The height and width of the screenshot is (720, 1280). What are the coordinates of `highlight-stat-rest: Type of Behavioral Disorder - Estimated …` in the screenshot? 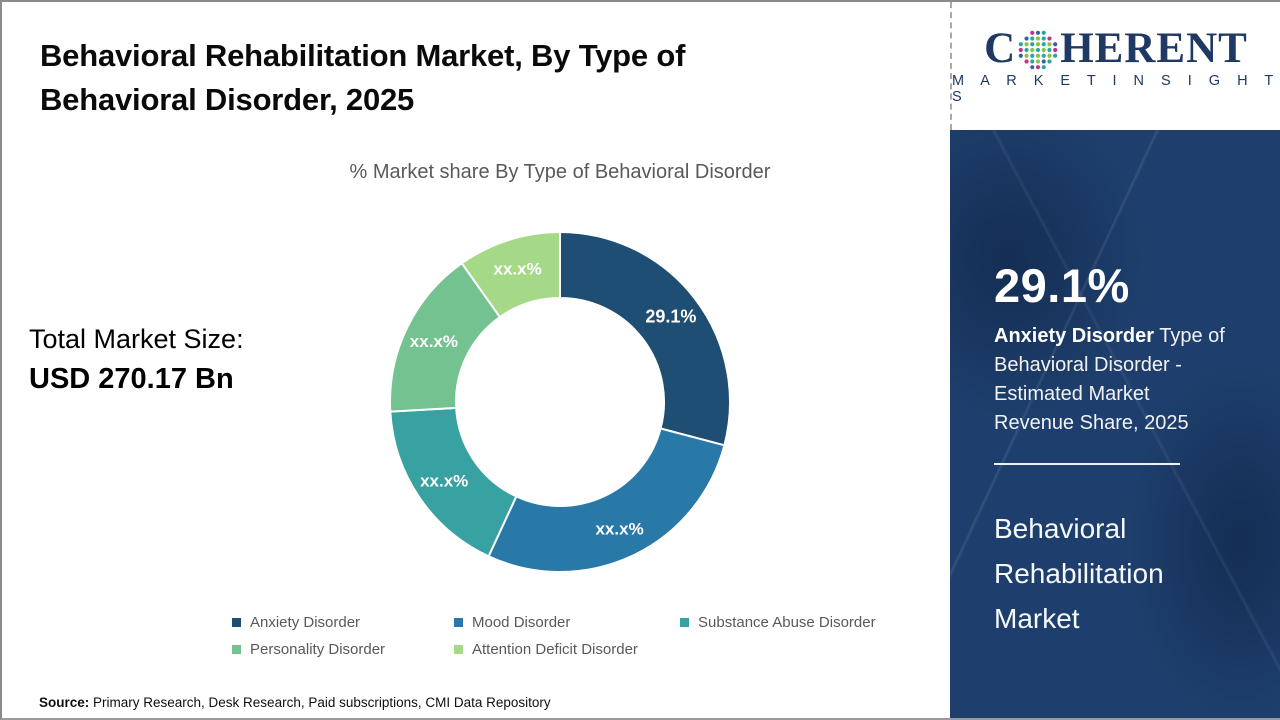 It's located at (1109, 379).